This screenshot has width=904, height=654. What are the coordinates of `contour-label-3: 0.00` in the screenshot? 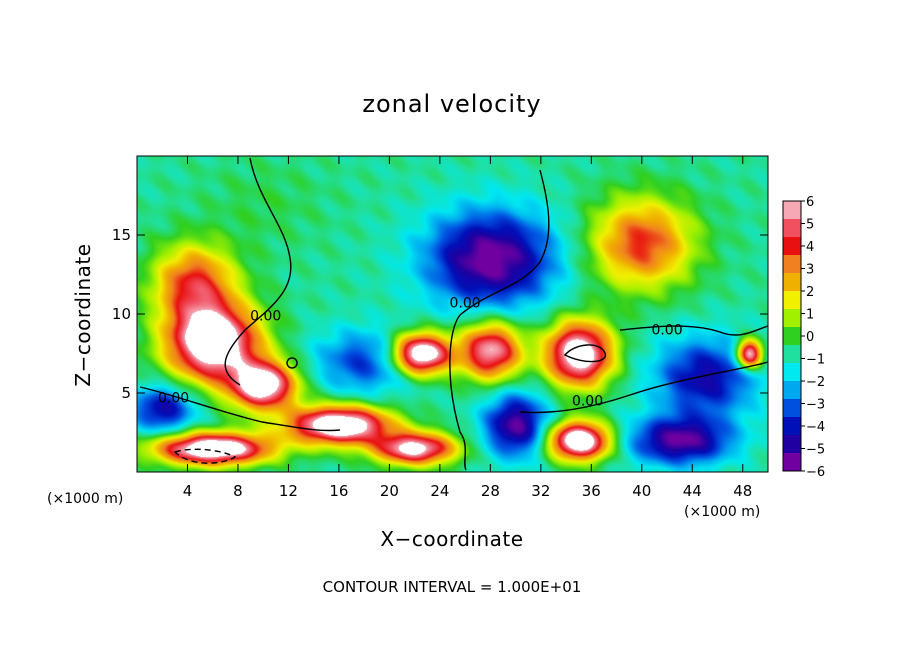 It's located at (587, 402).